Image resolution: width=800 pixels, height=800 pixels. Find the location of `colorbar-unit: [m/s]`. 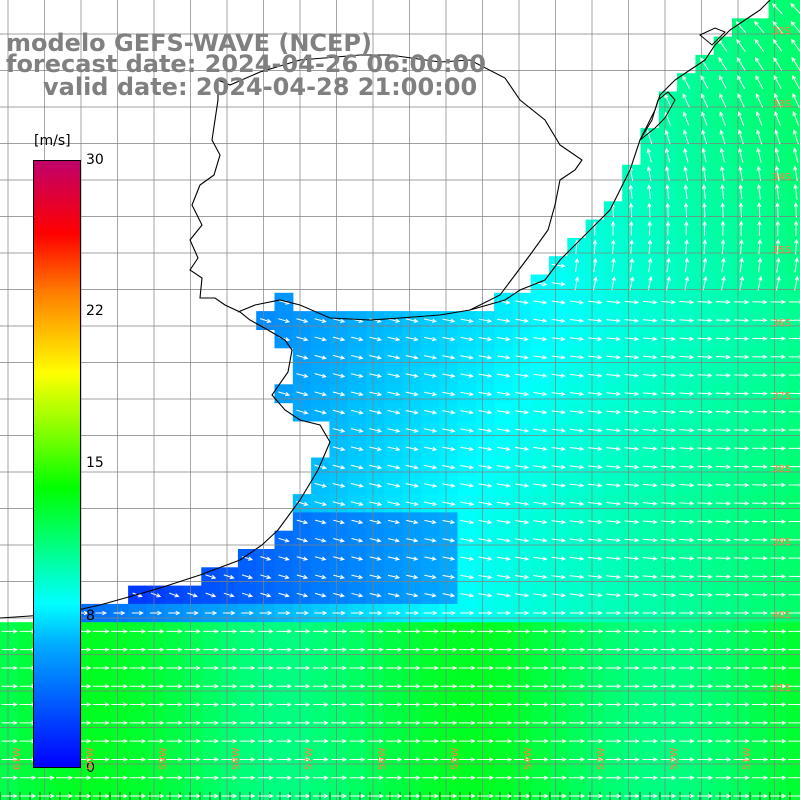

colorbar-unit: [m/s] is located at coordinates (52, 141).